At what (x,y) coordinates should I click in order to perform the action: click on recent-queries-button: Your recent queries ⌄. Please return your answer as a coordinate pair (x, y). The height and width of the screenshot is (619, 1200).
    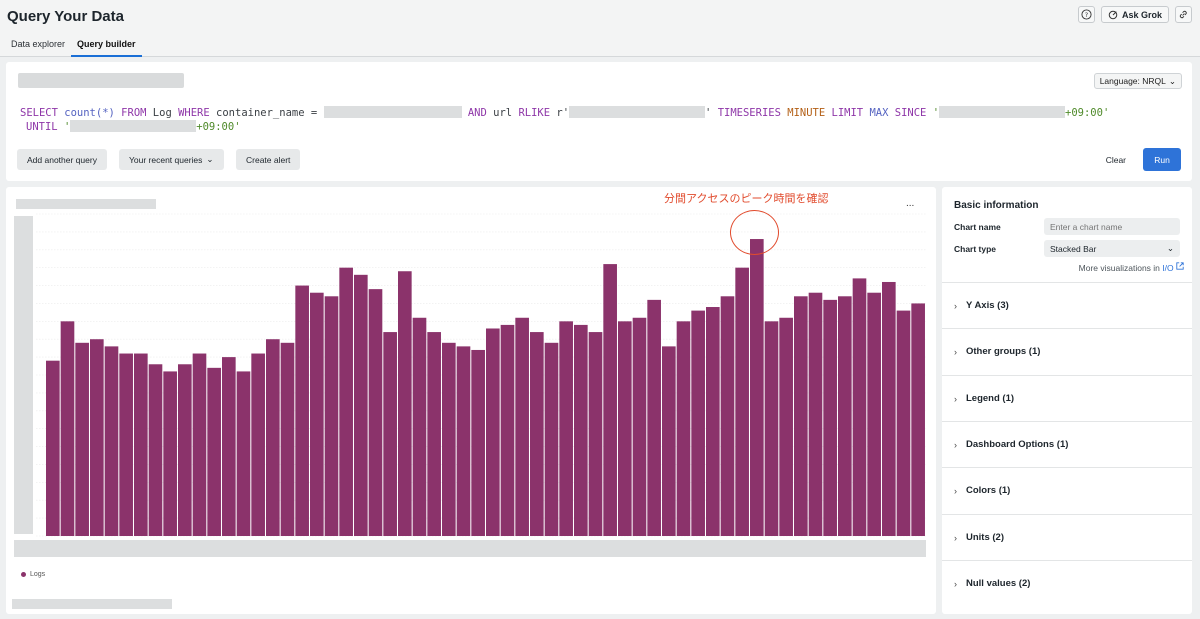
    Looking at the image, I should click on (171, 159).